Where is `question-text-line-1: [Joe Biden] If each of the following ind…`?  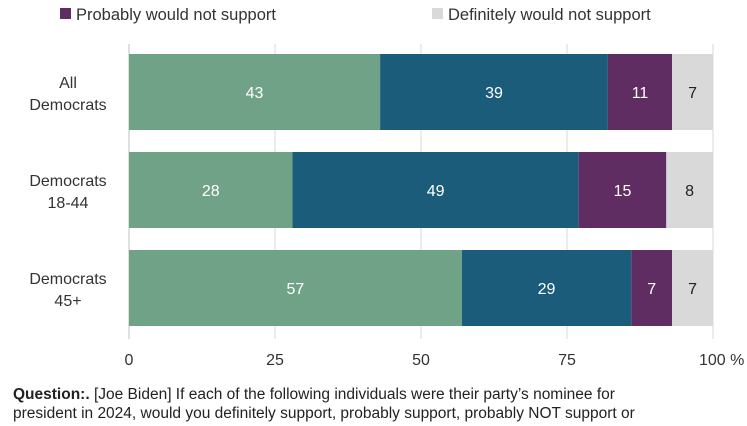 question-text-line-1: [Joe Biden] If each of the following ind… is located at coordinates (352, 394).